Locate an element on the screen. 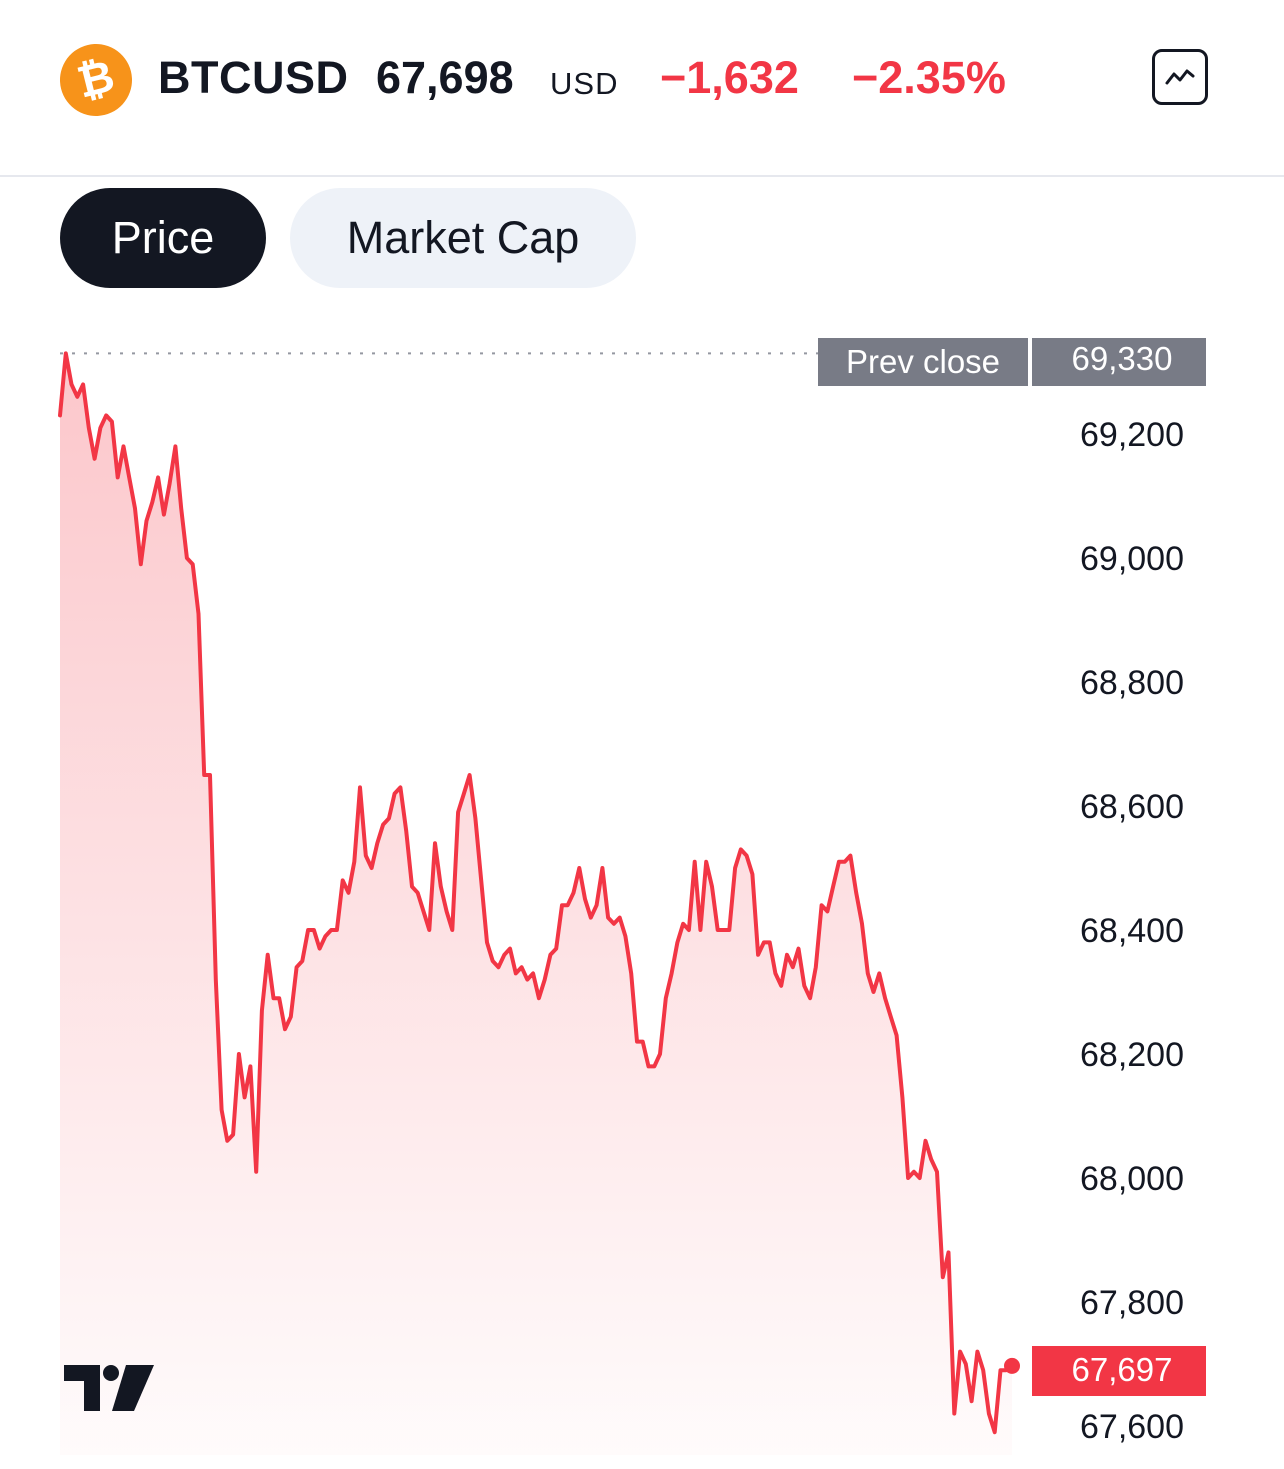 This screenshot has height=1469, width=1284. last-price-dot is located at coordinates (1012, 1365).